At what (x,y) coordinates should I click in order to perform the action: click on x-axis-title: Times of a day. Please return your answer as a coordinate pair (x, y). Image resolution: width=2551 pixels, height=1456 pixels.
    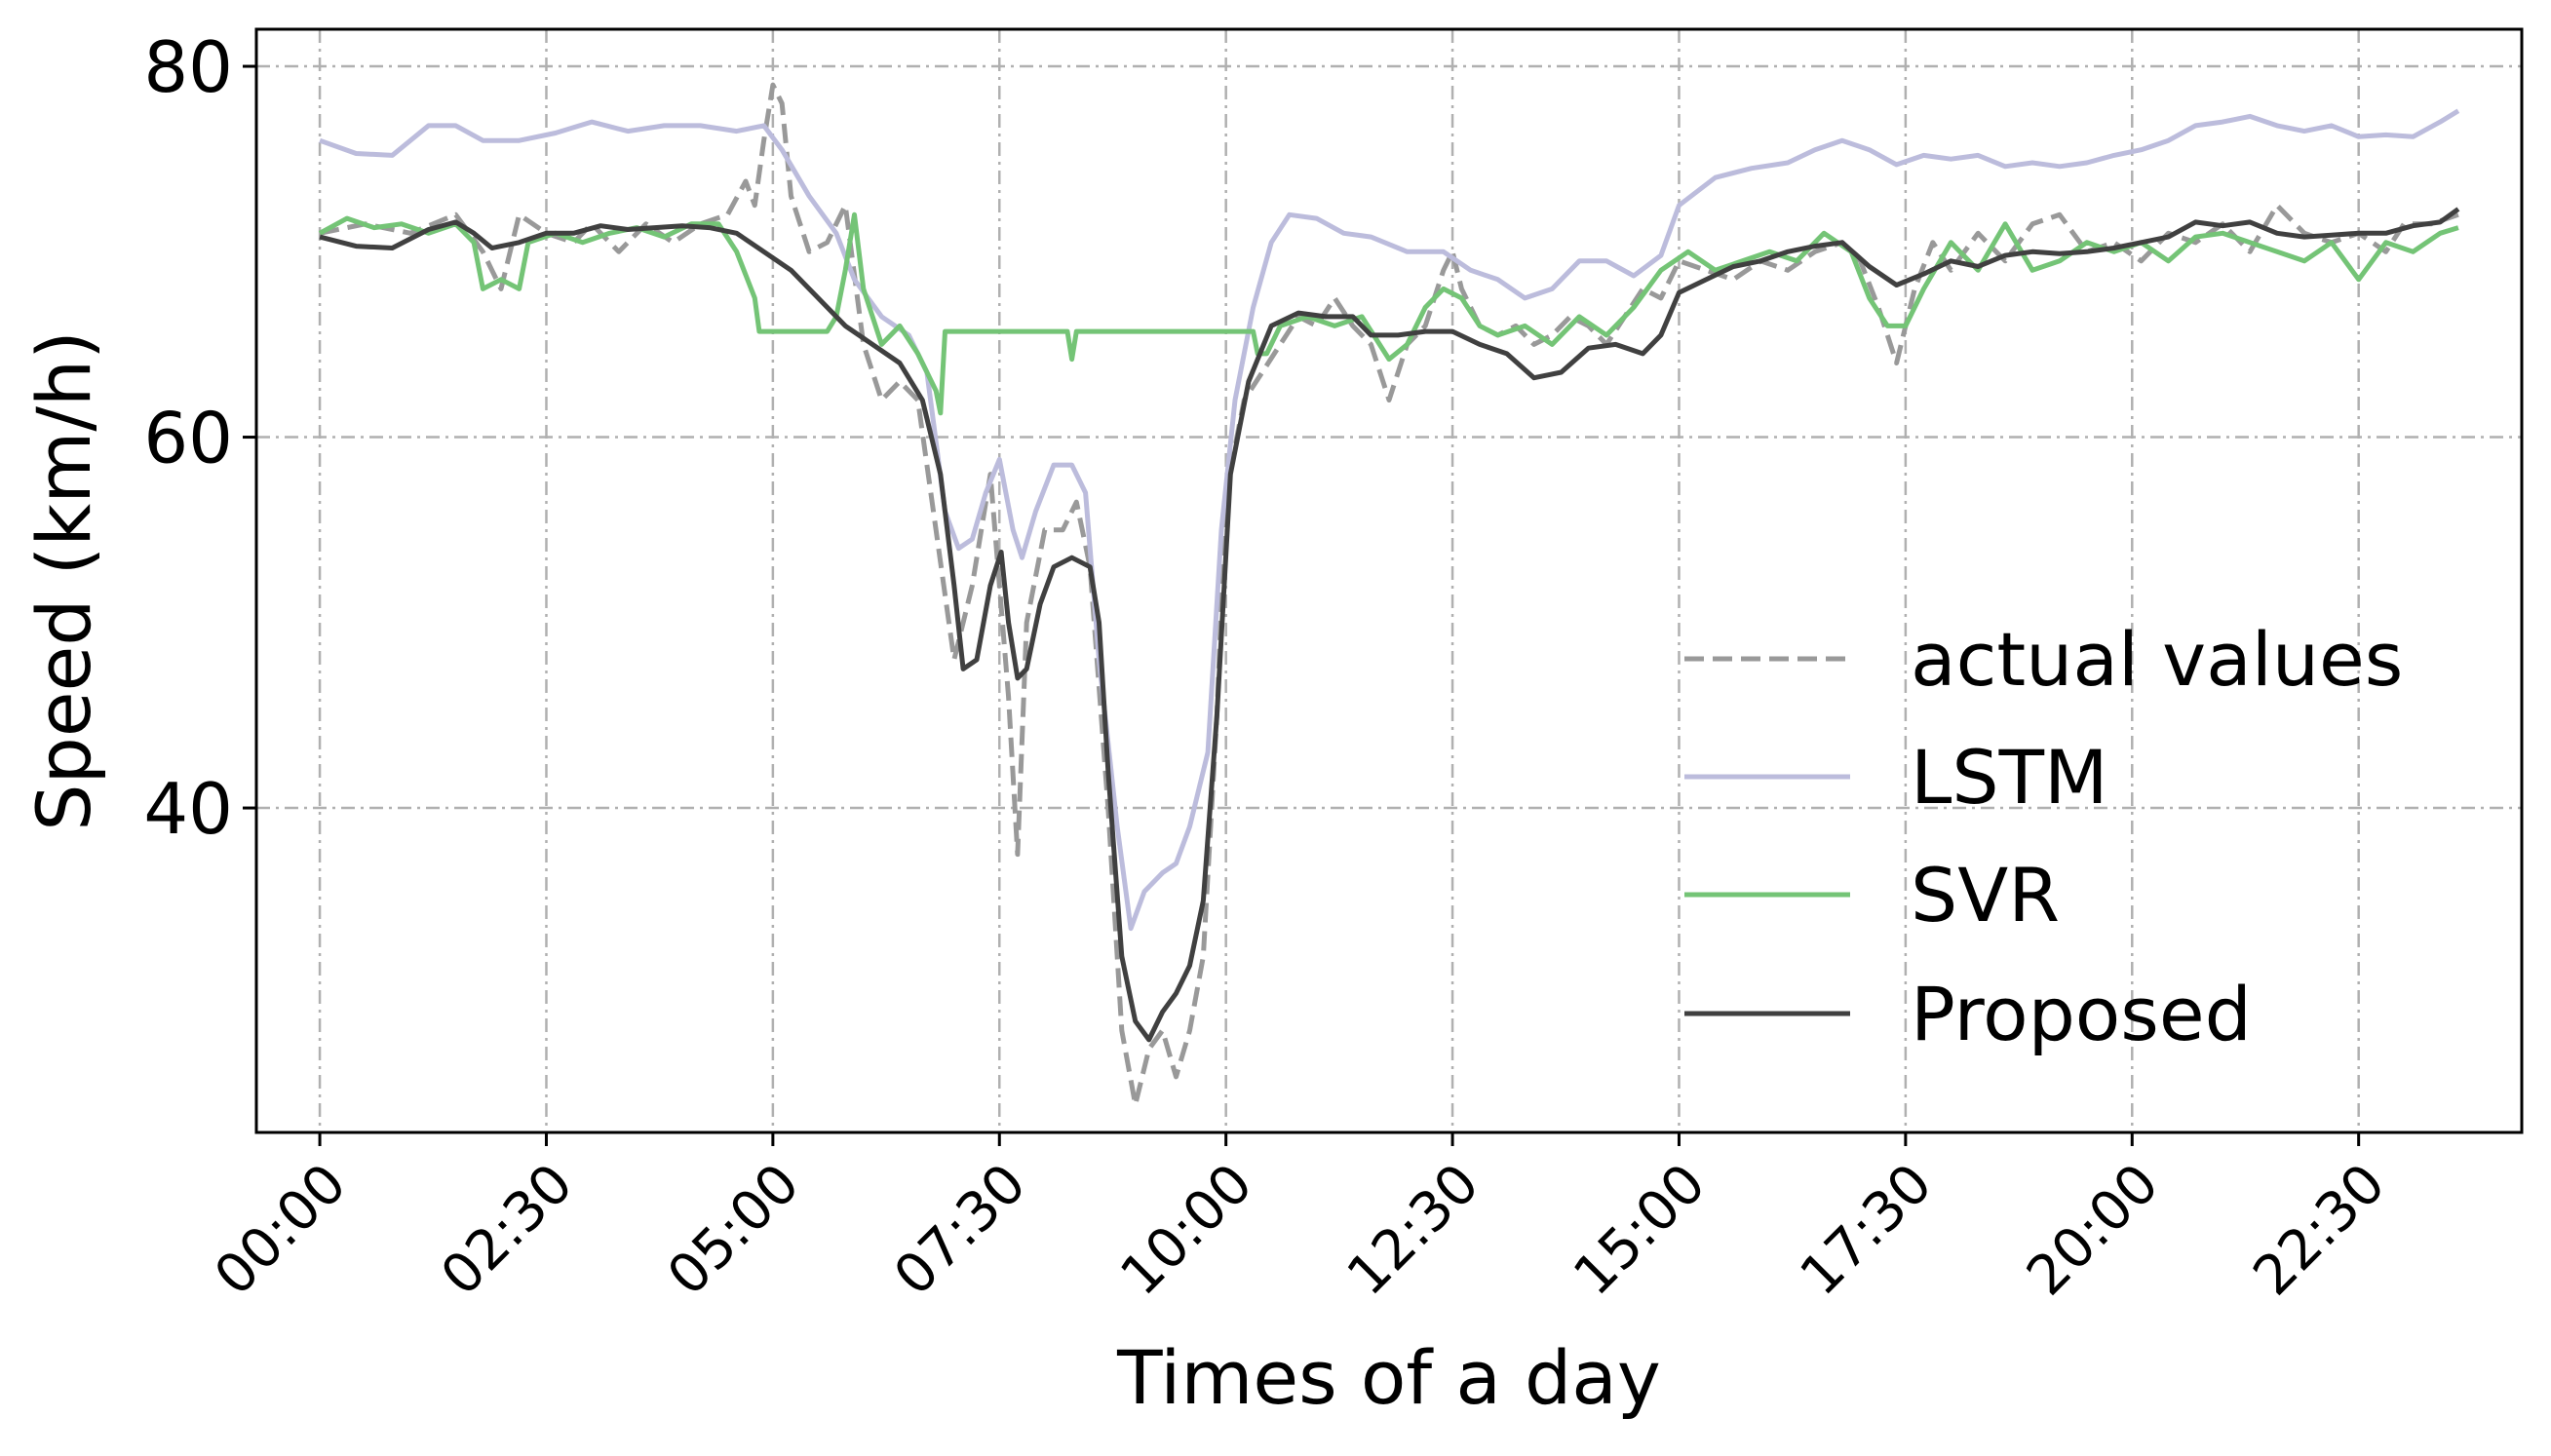
    Looking at the image, I should click on (1388, 1377).